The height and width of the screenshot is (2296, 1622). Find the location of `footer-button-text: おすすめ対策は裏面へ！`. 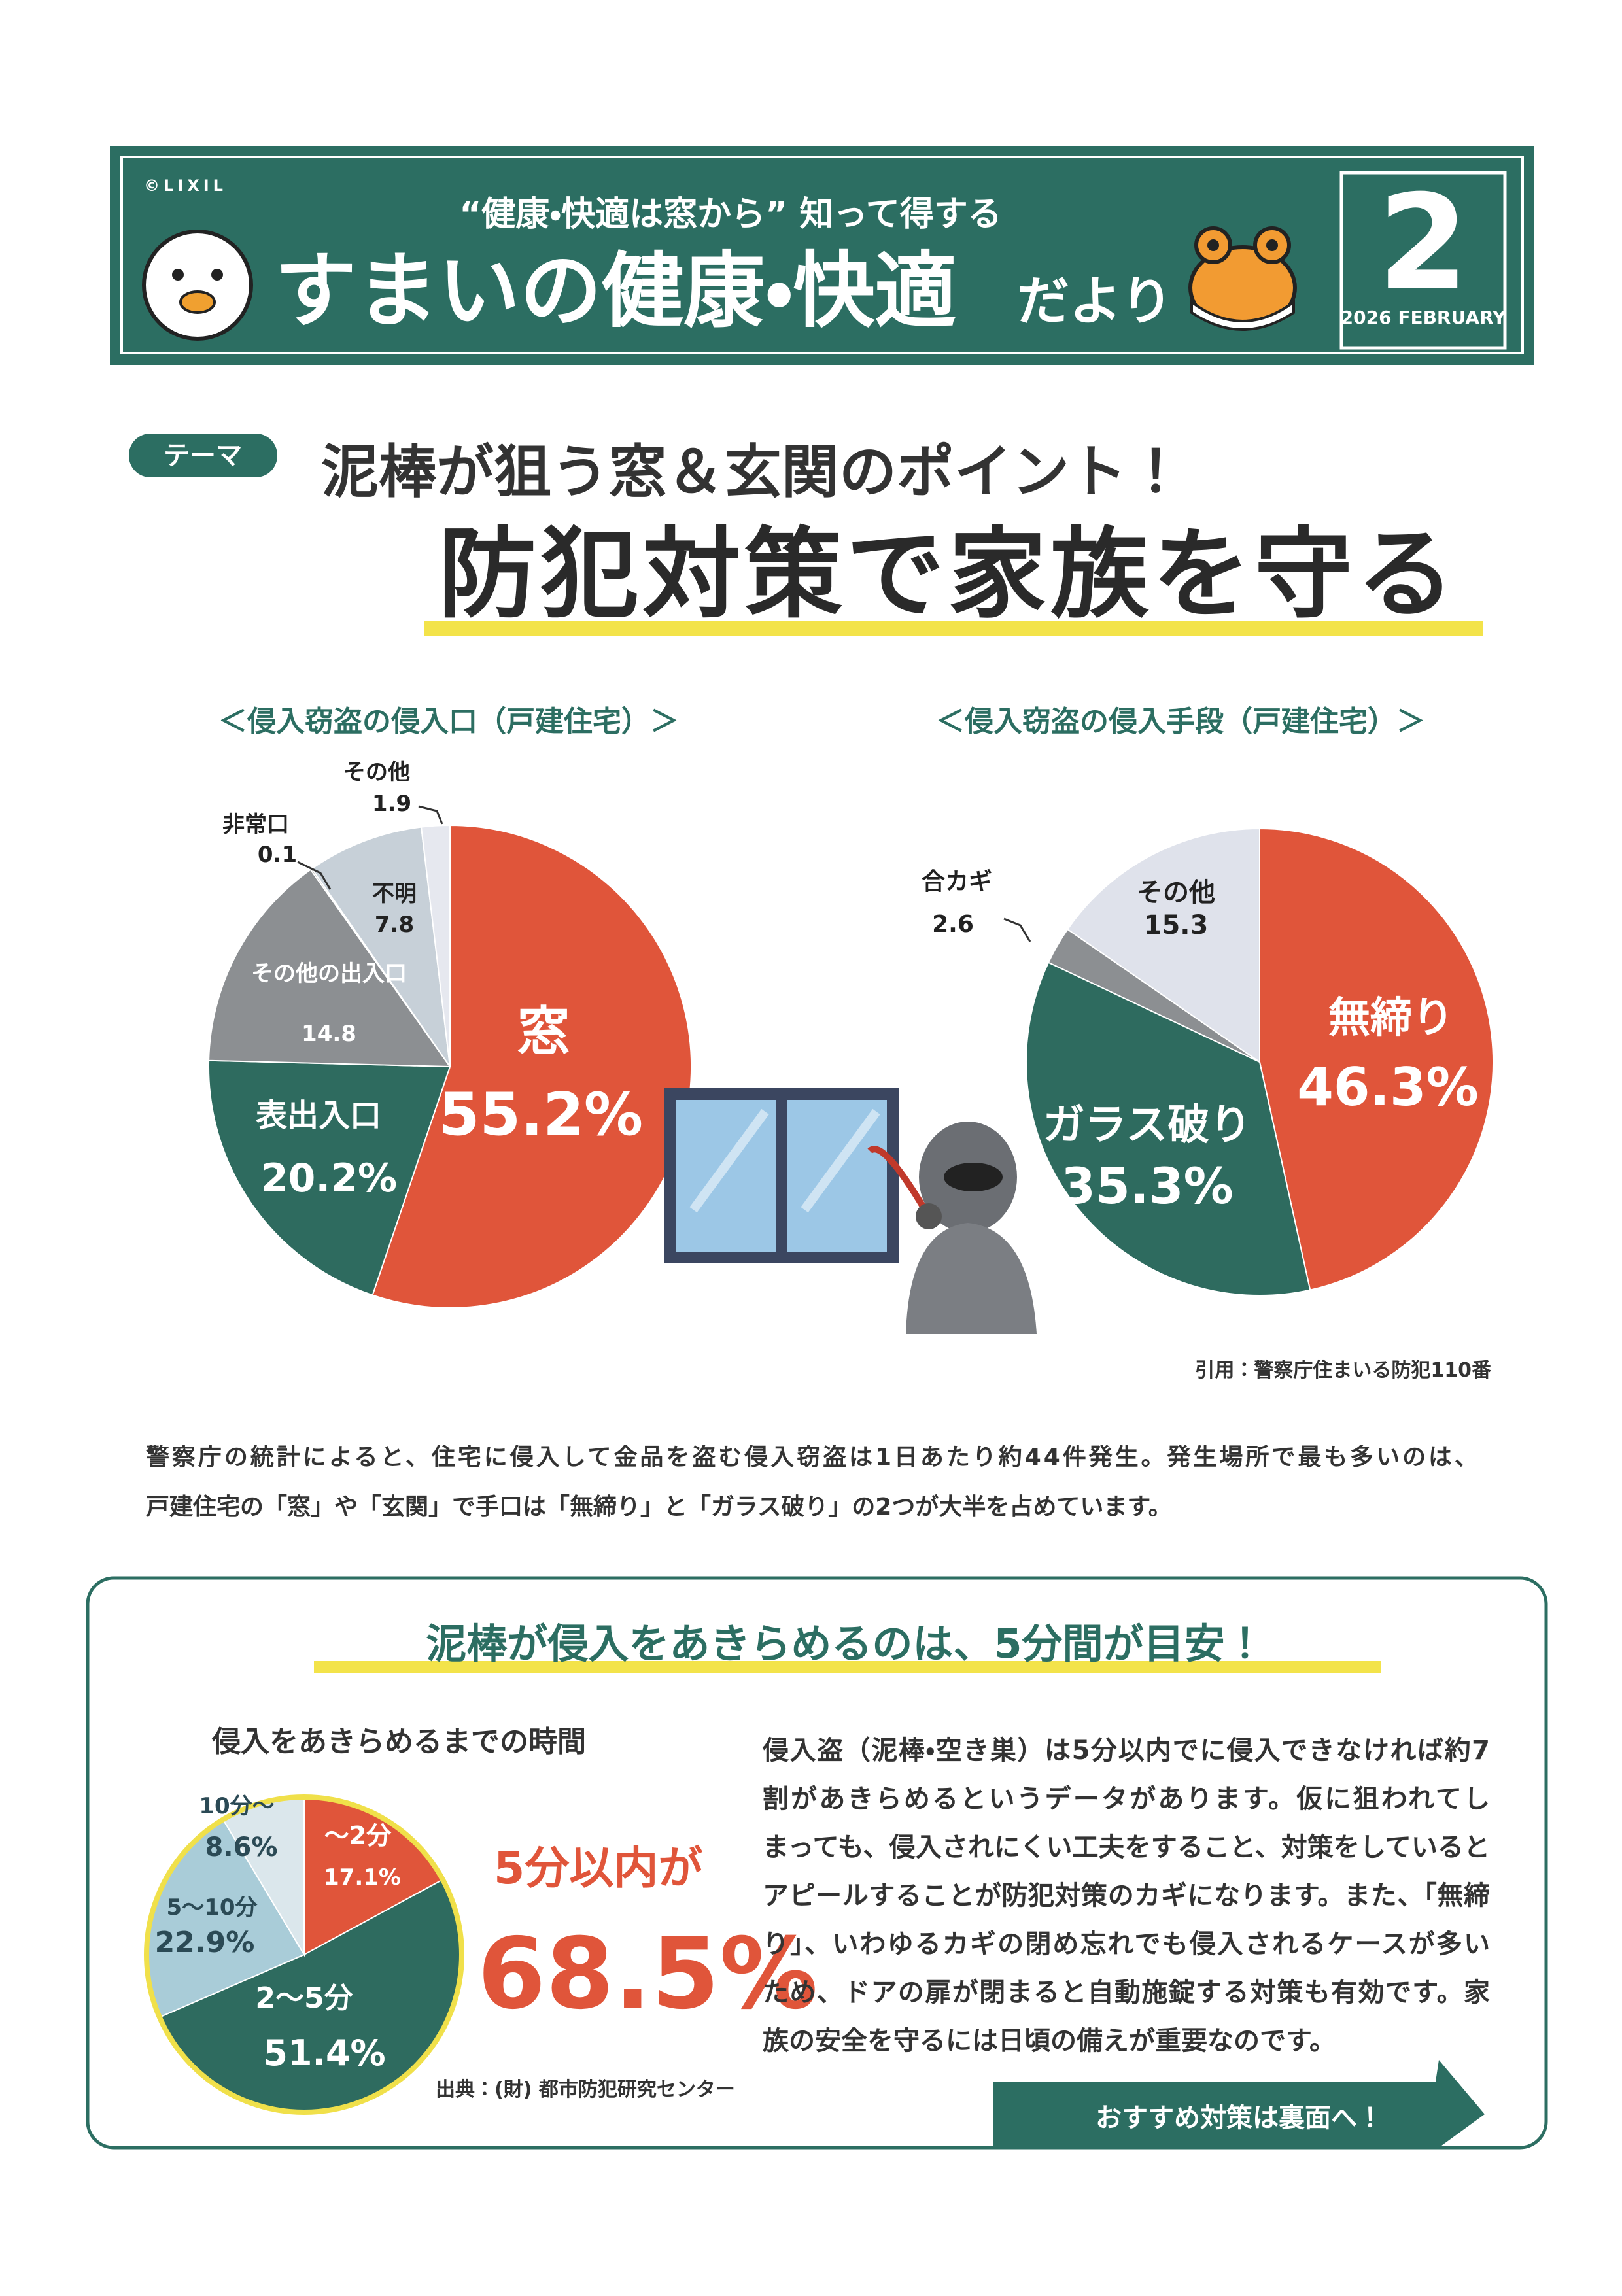

footer-button-text: おすすめ対策は裏面へ！ is located at coordinates (1239, 2118).